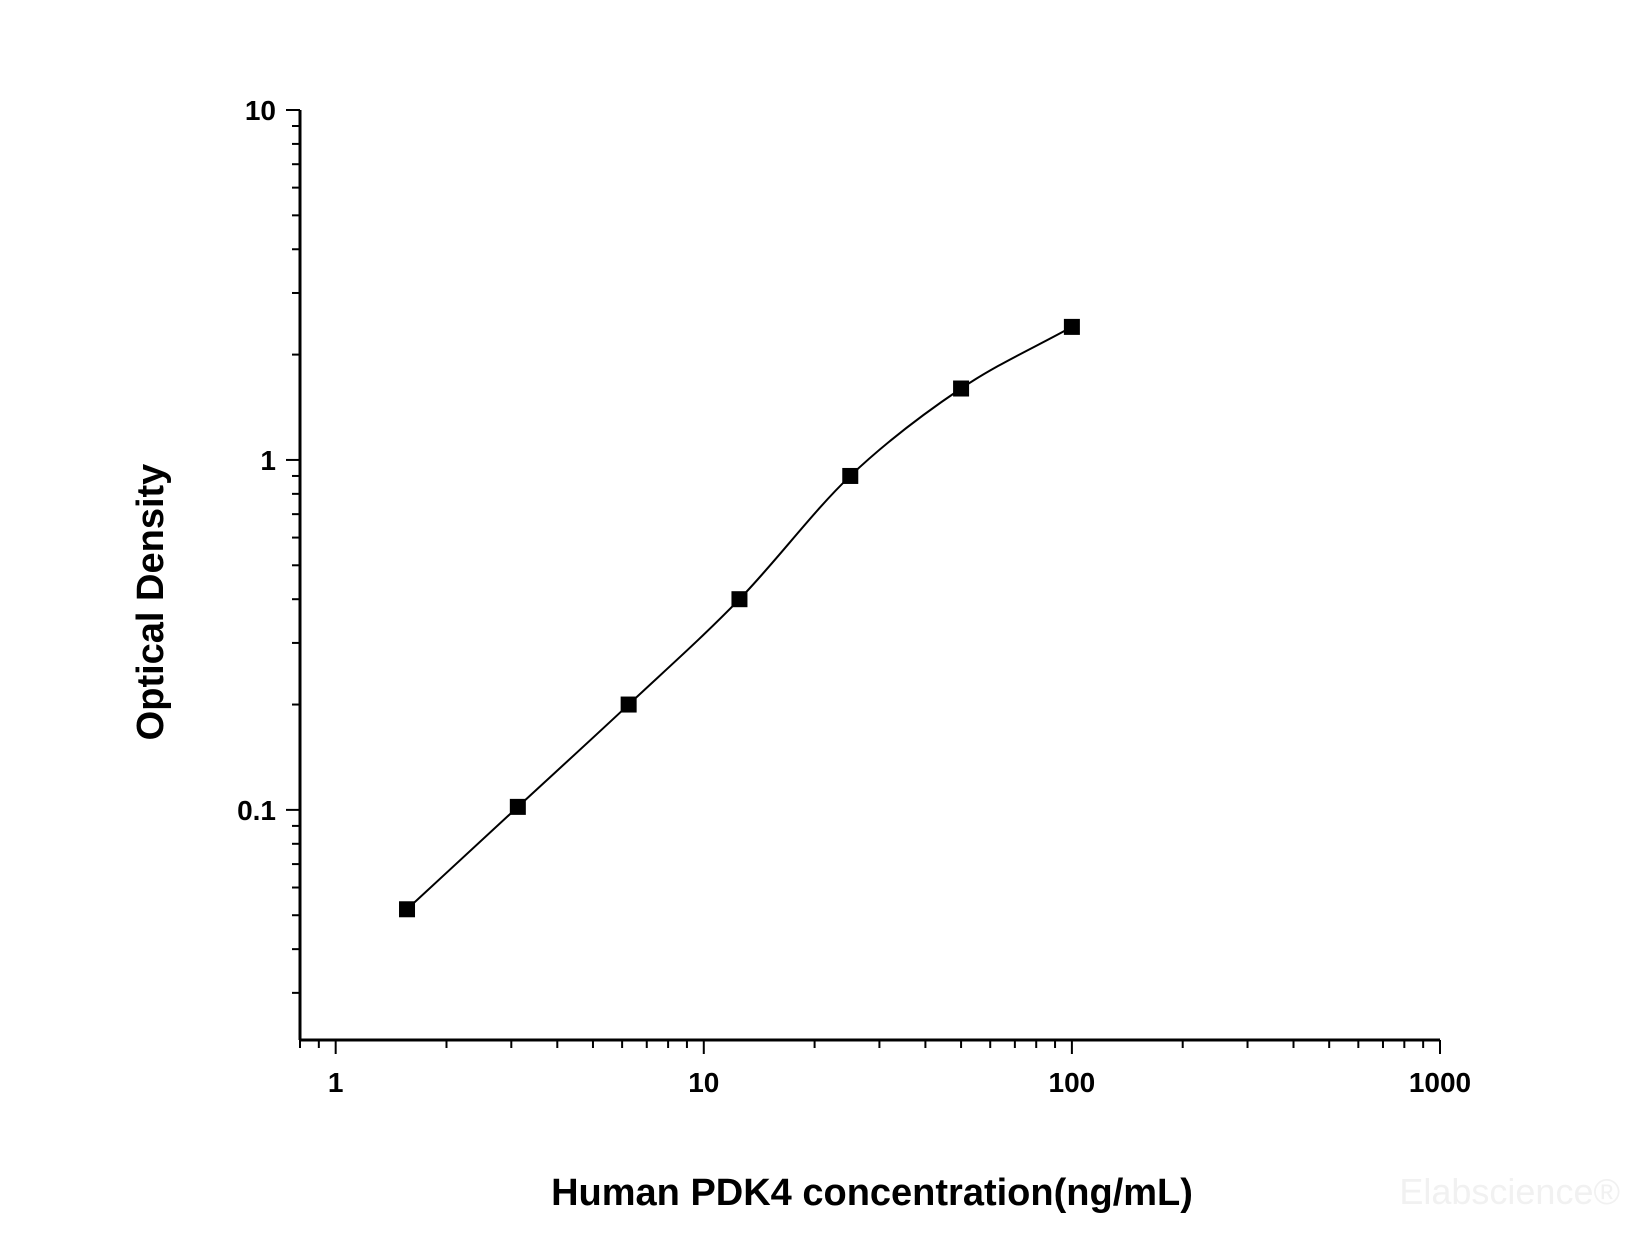  I want to click on watermark-text: Elabscience®, so click(1509, 1191).